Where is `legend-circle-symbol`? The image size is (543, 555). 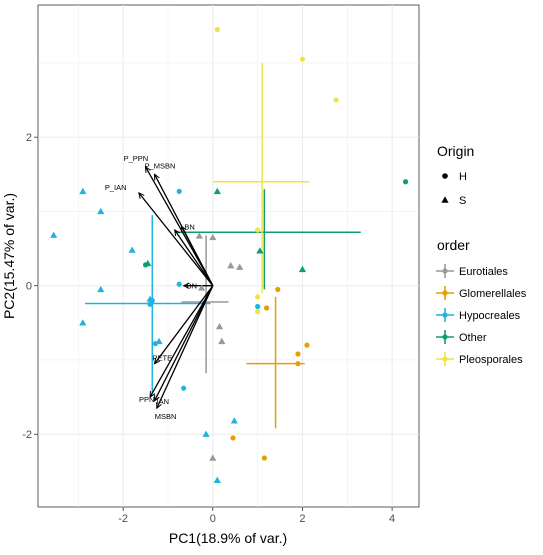
legend-circle-symbol is located at coordinates (445, 176).